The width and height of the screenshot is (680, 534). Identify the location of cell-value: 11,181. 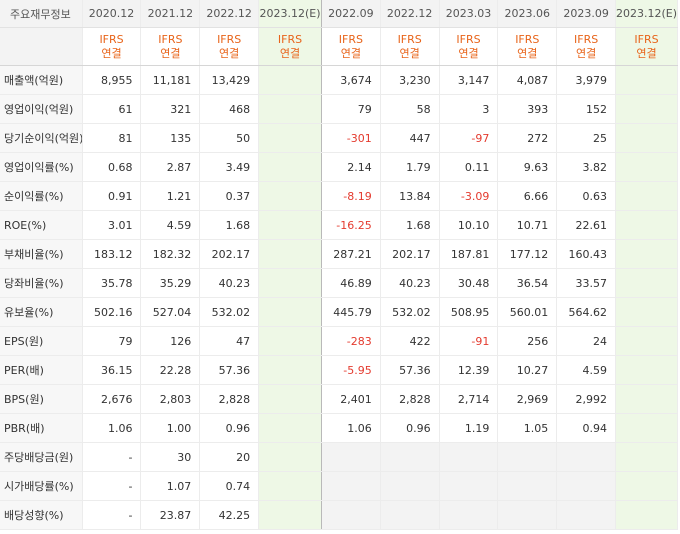
(170, 80).